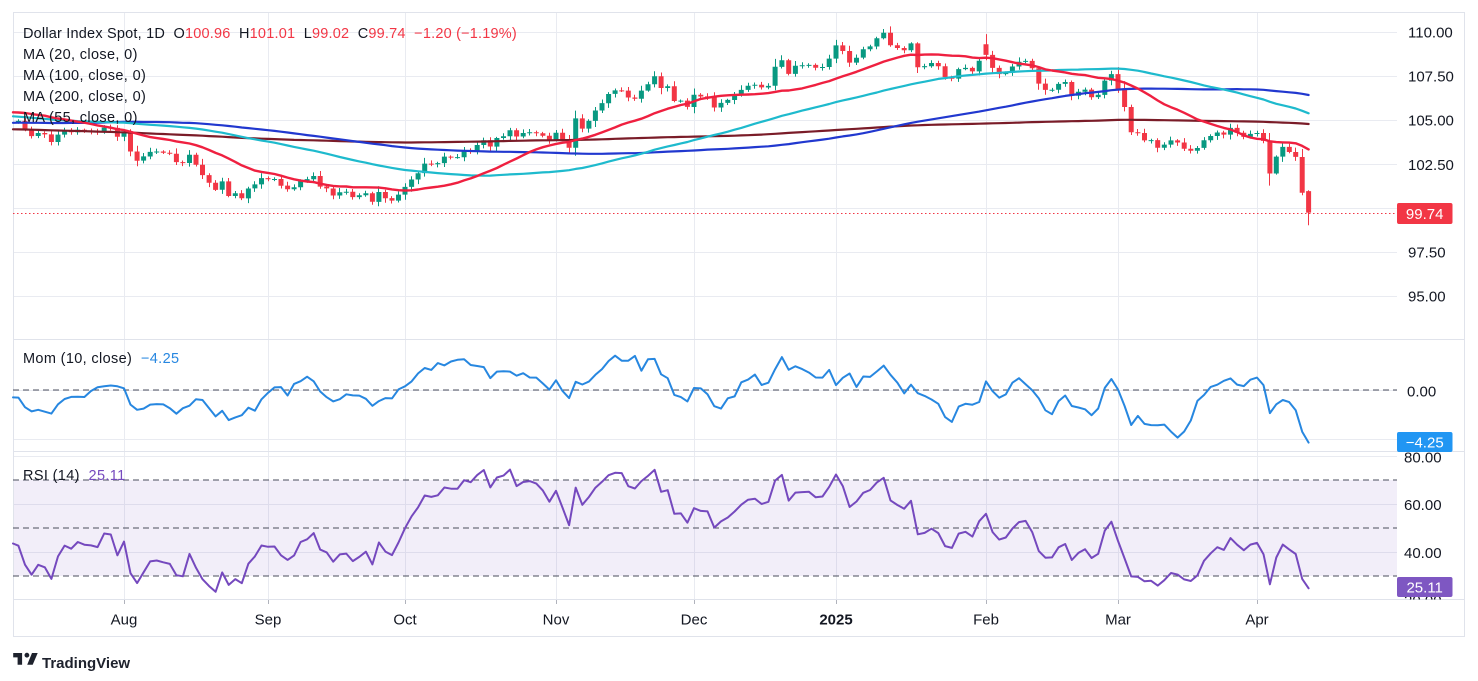  Describe the element at coordinates (986, 620) in the screenshot. I see `svg-text: Feb` at that location.